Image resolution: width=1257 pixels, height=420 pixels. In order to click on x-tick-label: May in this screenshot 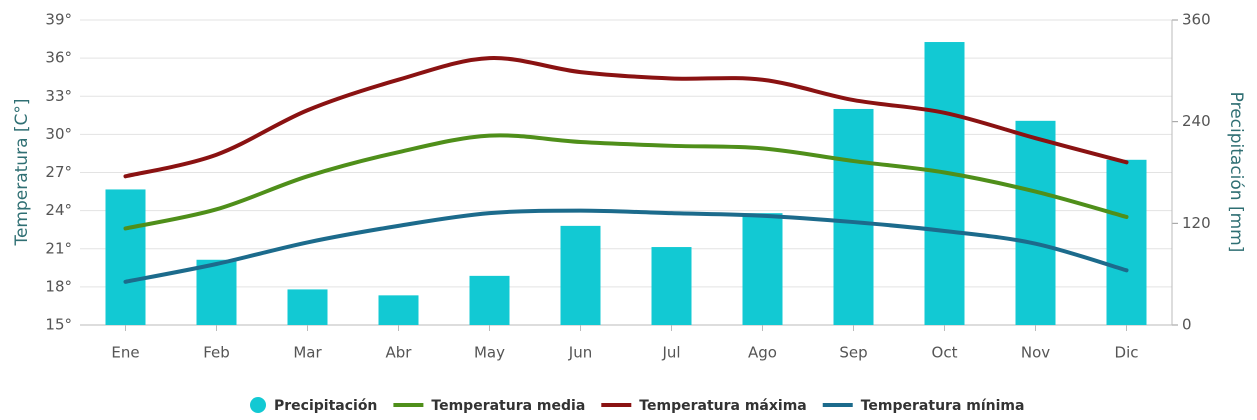, I will do `click(489, 353)`.